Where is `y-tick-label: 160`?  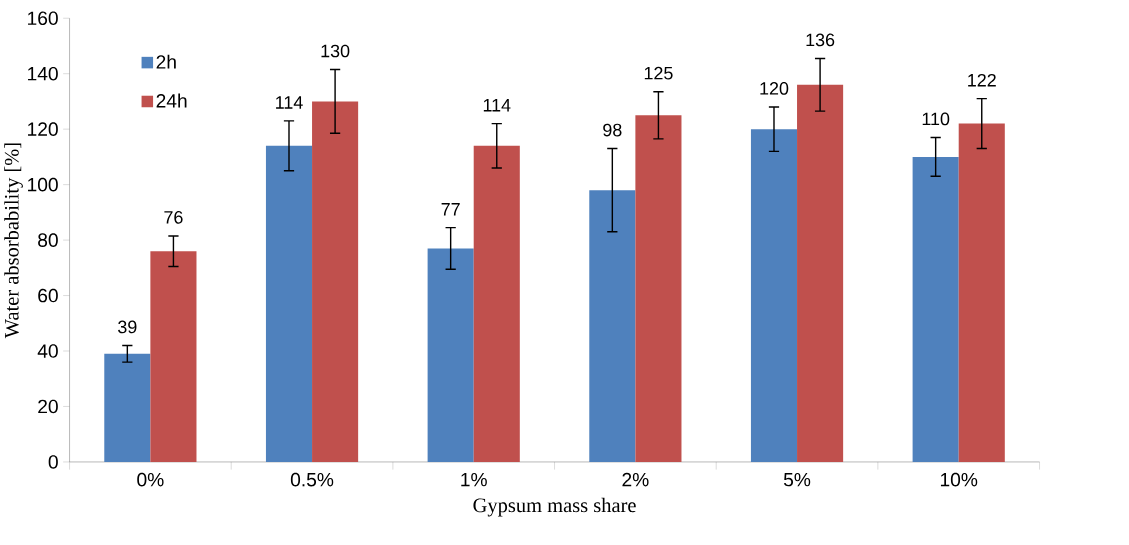 y-tick-label: 160 is located at coordinates (43, 18).